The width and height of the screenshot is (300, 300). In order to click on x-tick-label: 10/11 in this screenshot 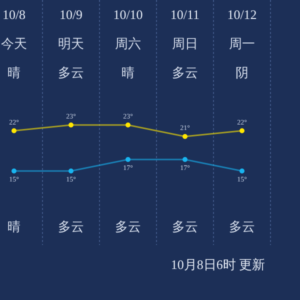, I will do `click(185, 14)`.